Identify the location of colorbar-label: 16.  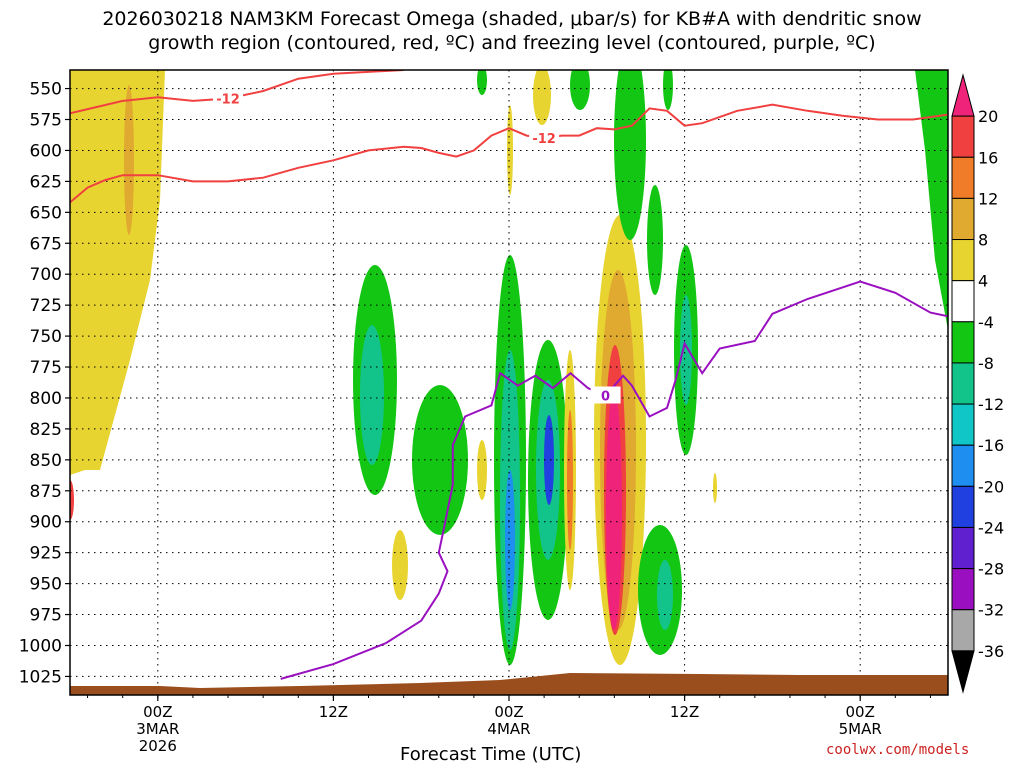
(988, 157).